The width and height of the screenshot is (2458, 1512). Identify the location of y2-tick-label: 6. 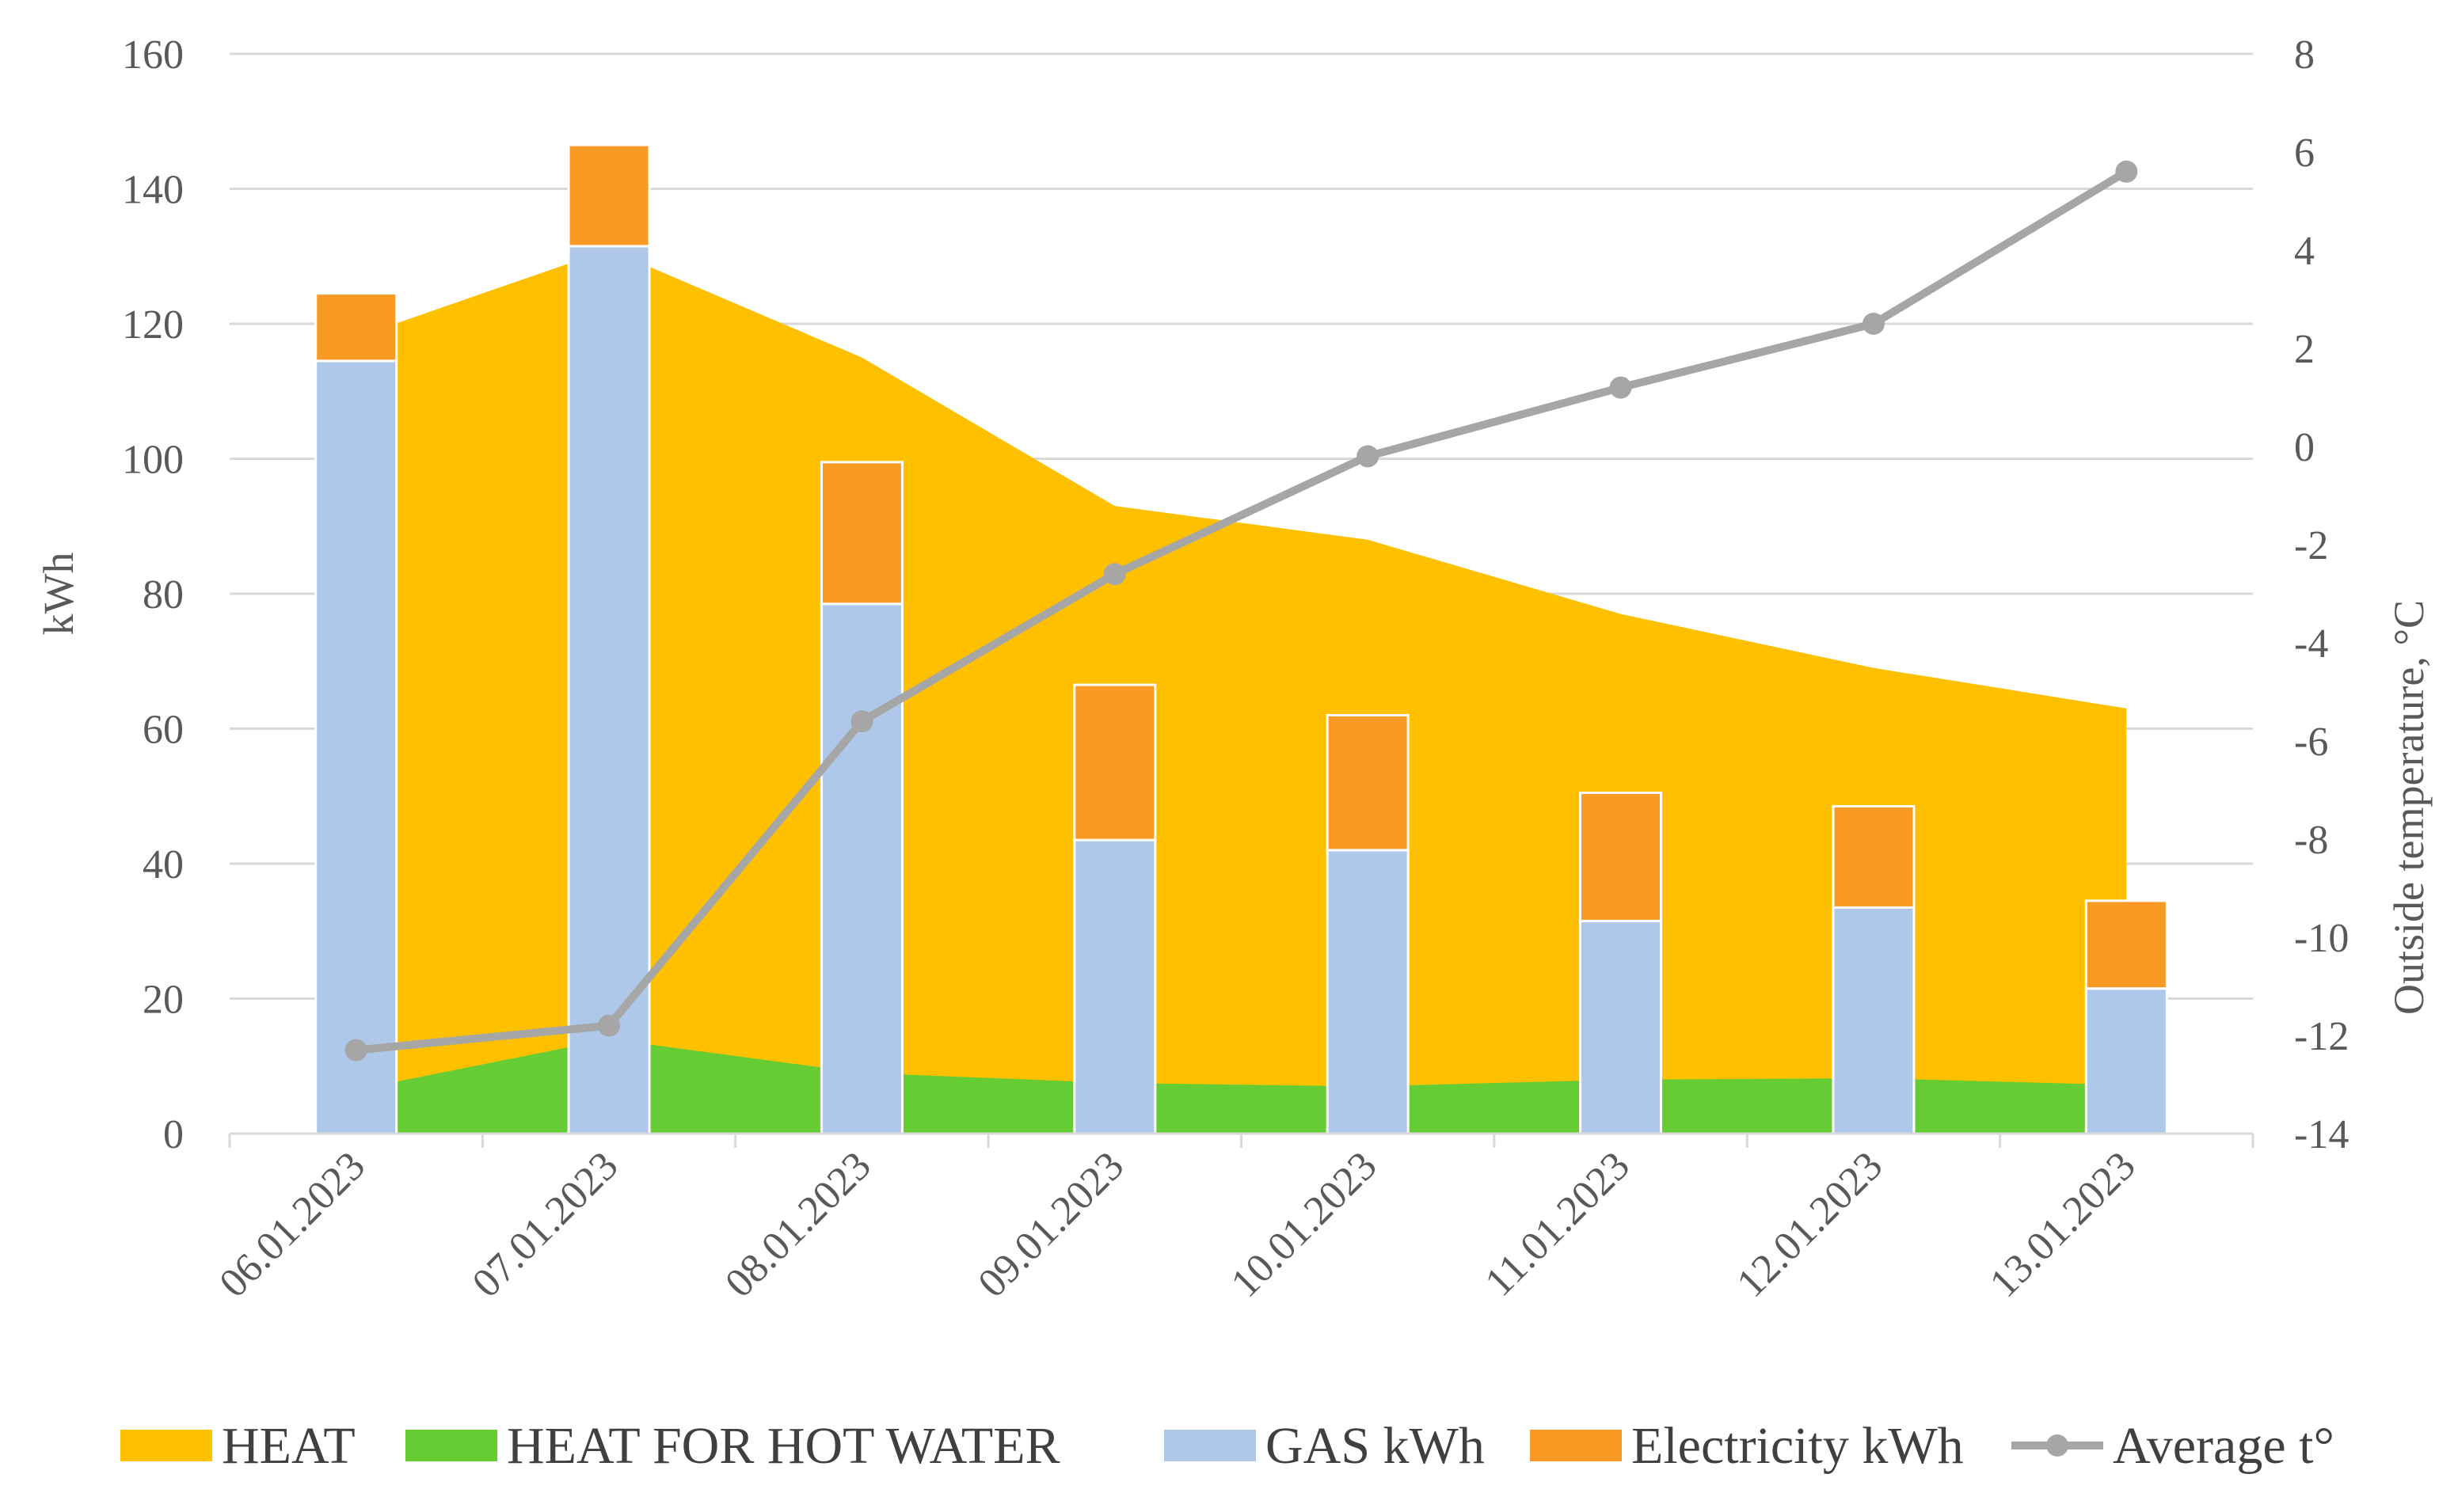
(2304, 153).